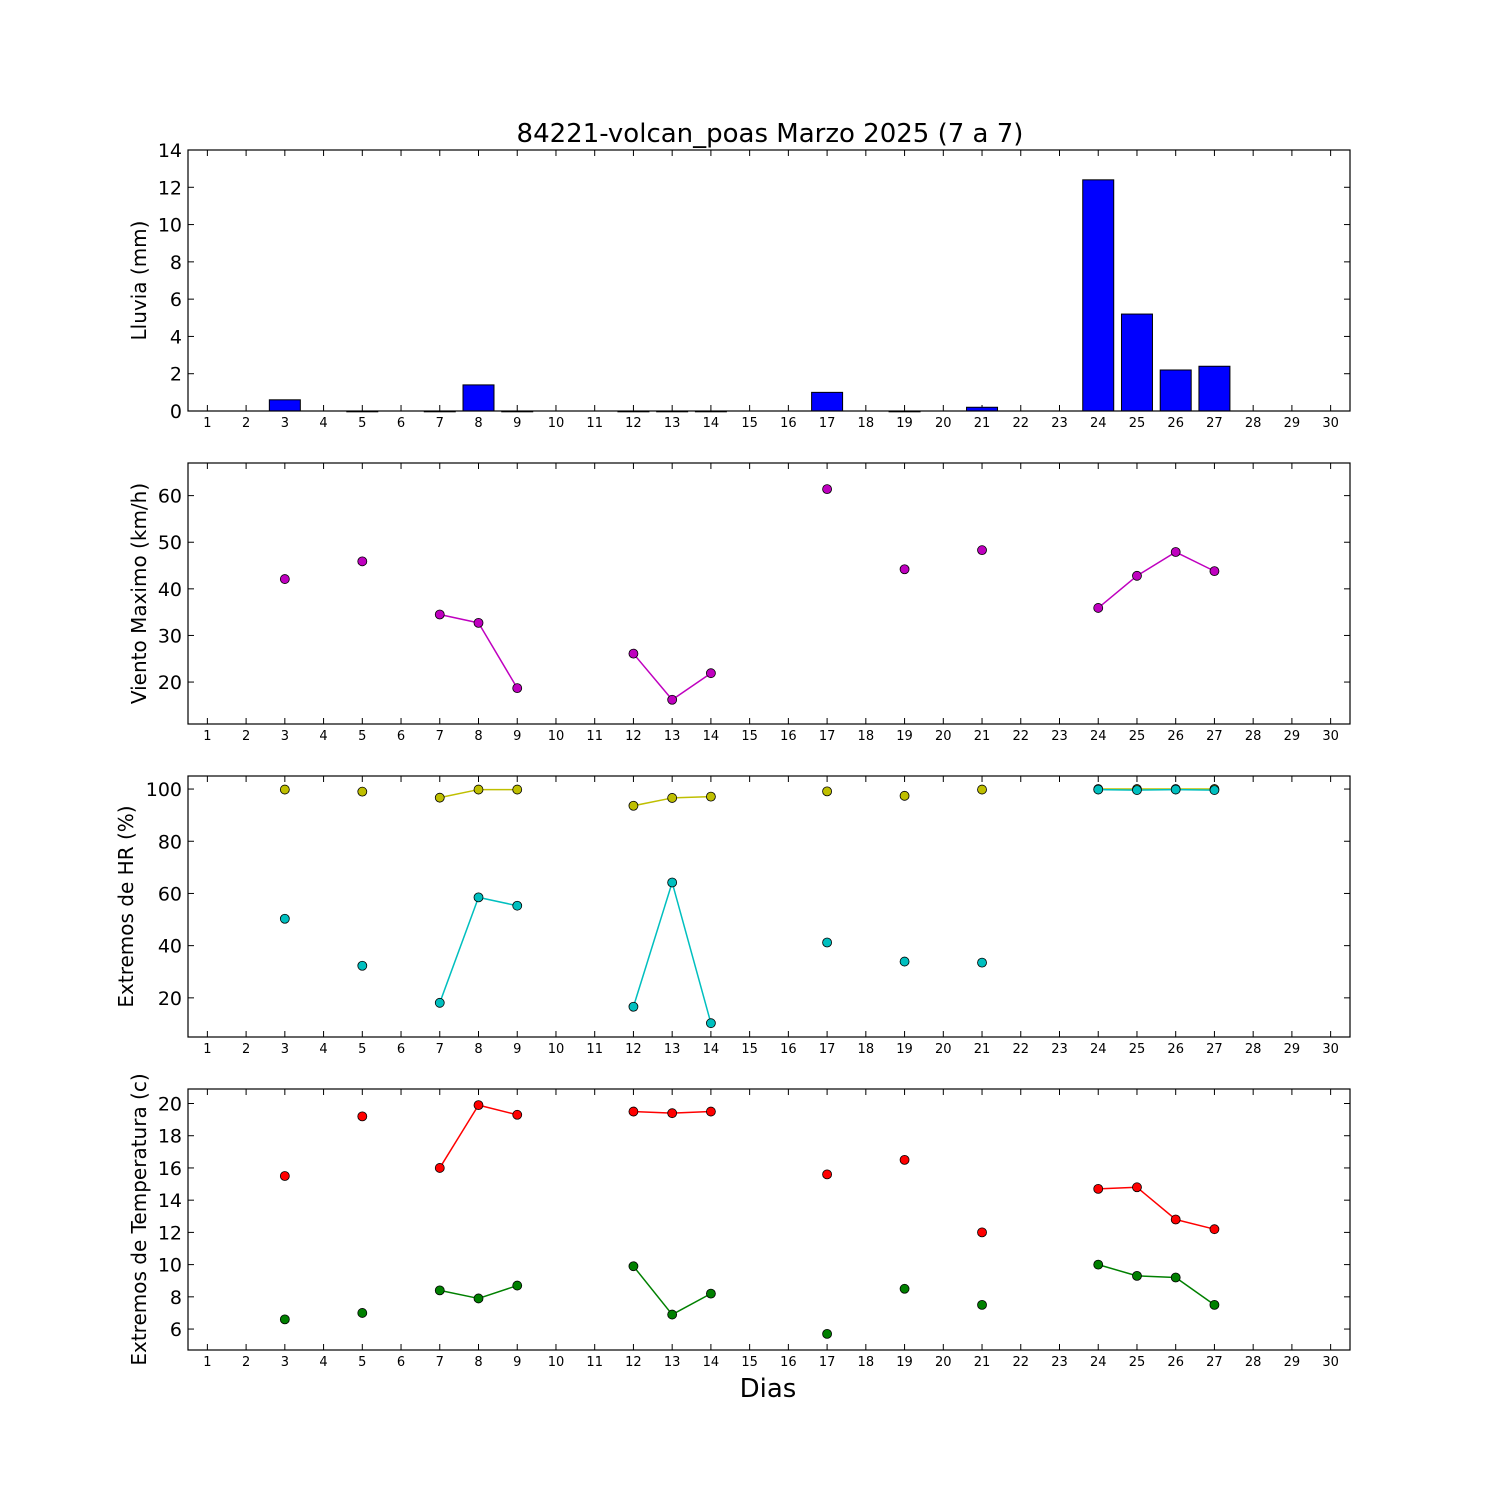 The width and height of the screenshot is (1500, 1500). Describe the element at coordinates (170, 1169) in the screenshot. I see `y-tick-label: 16` at that location.